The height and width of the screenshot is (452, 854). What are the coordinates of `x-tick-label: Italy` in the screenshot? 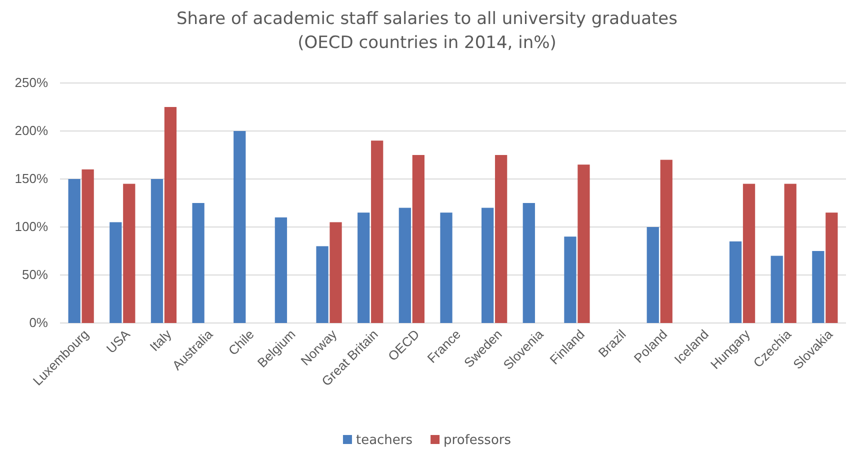 It's located at (160, 340).